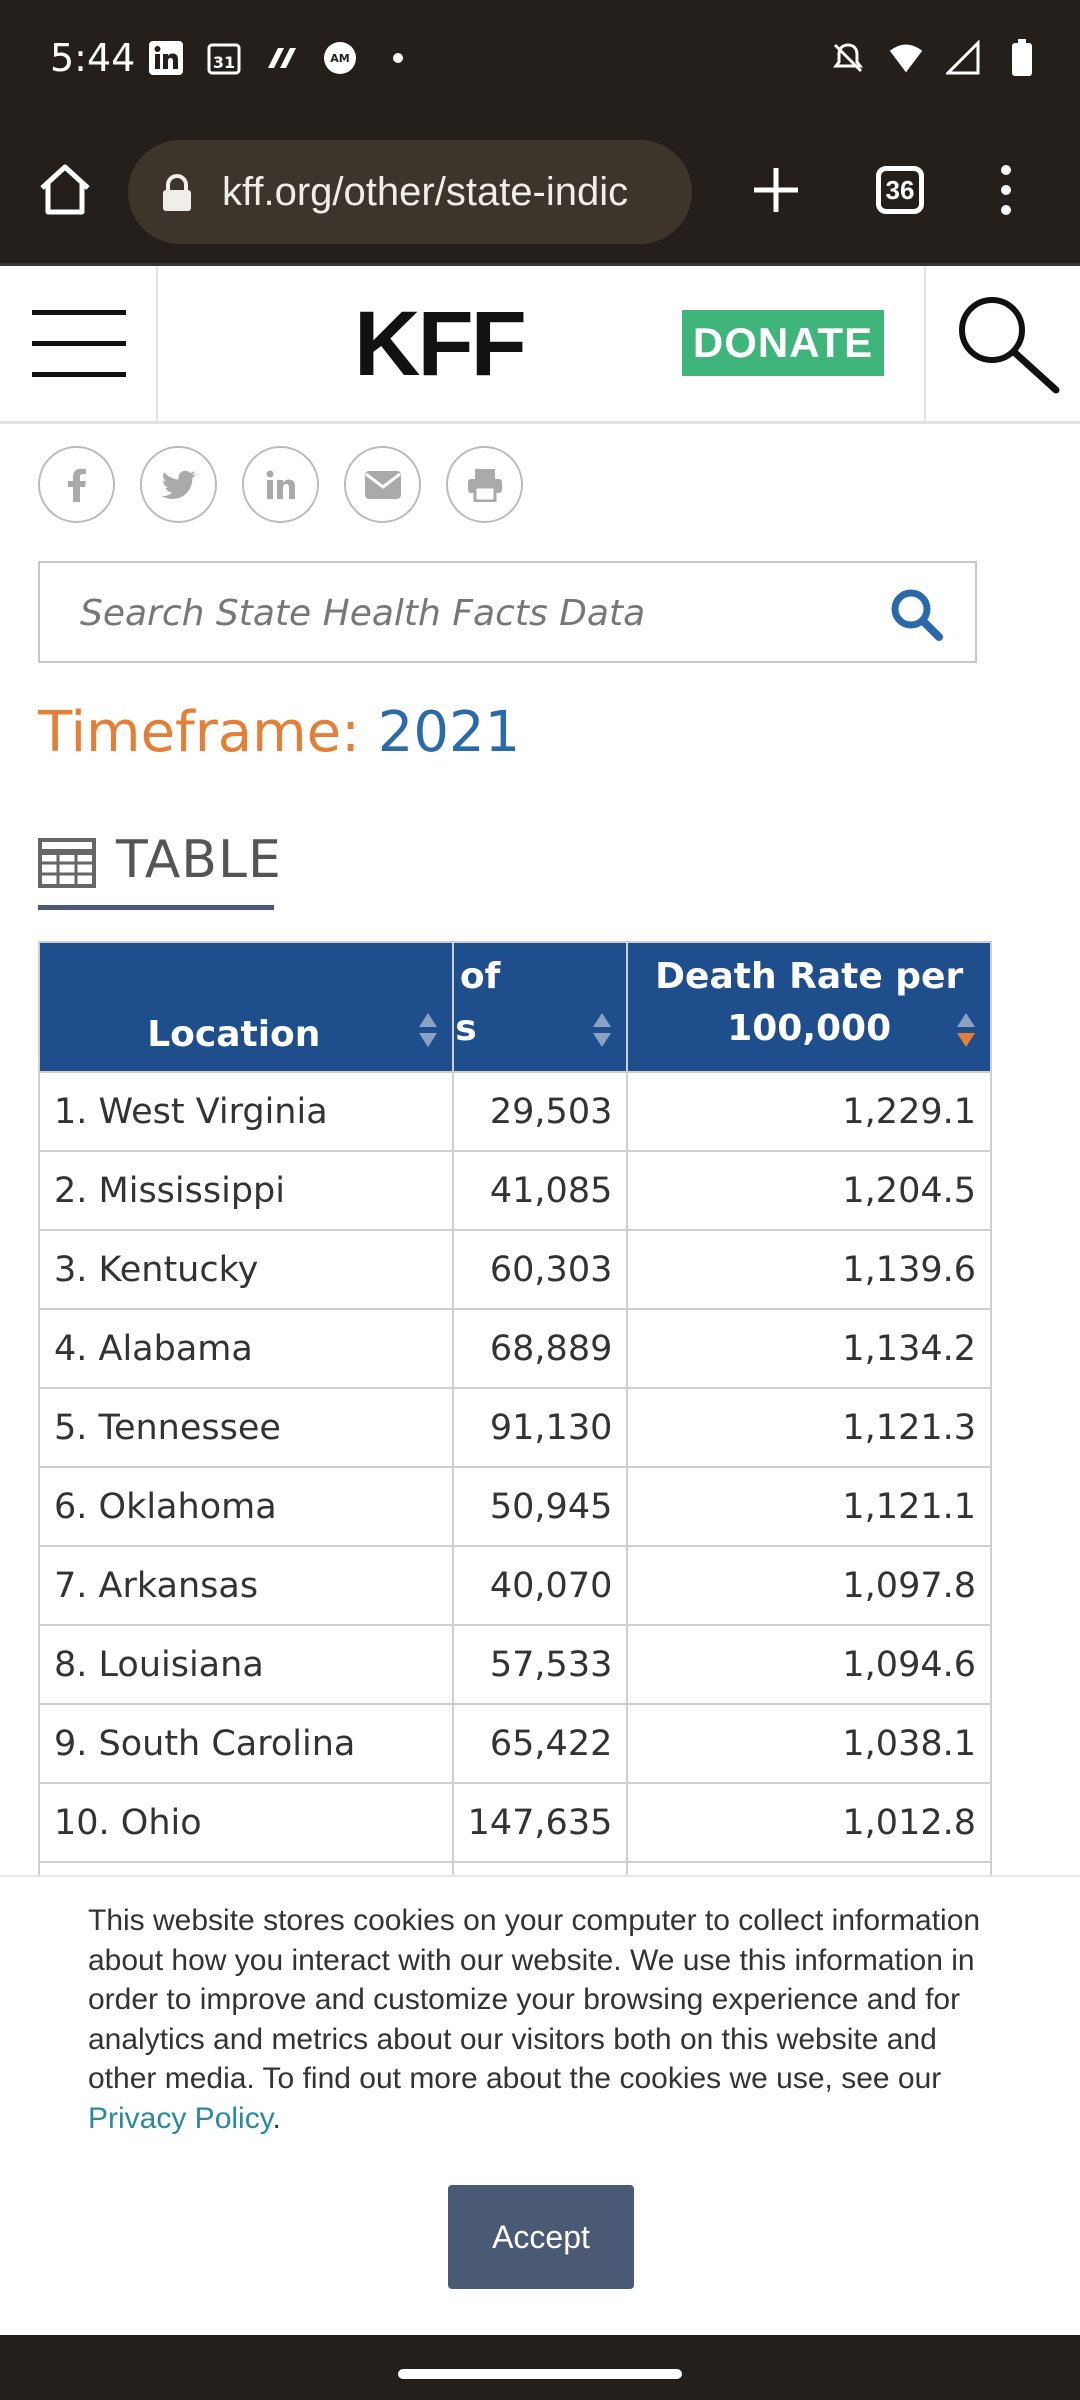 The width and height of the screenshot is (1080, 2400). I want to click on facebook-icon, so click(76, 484).